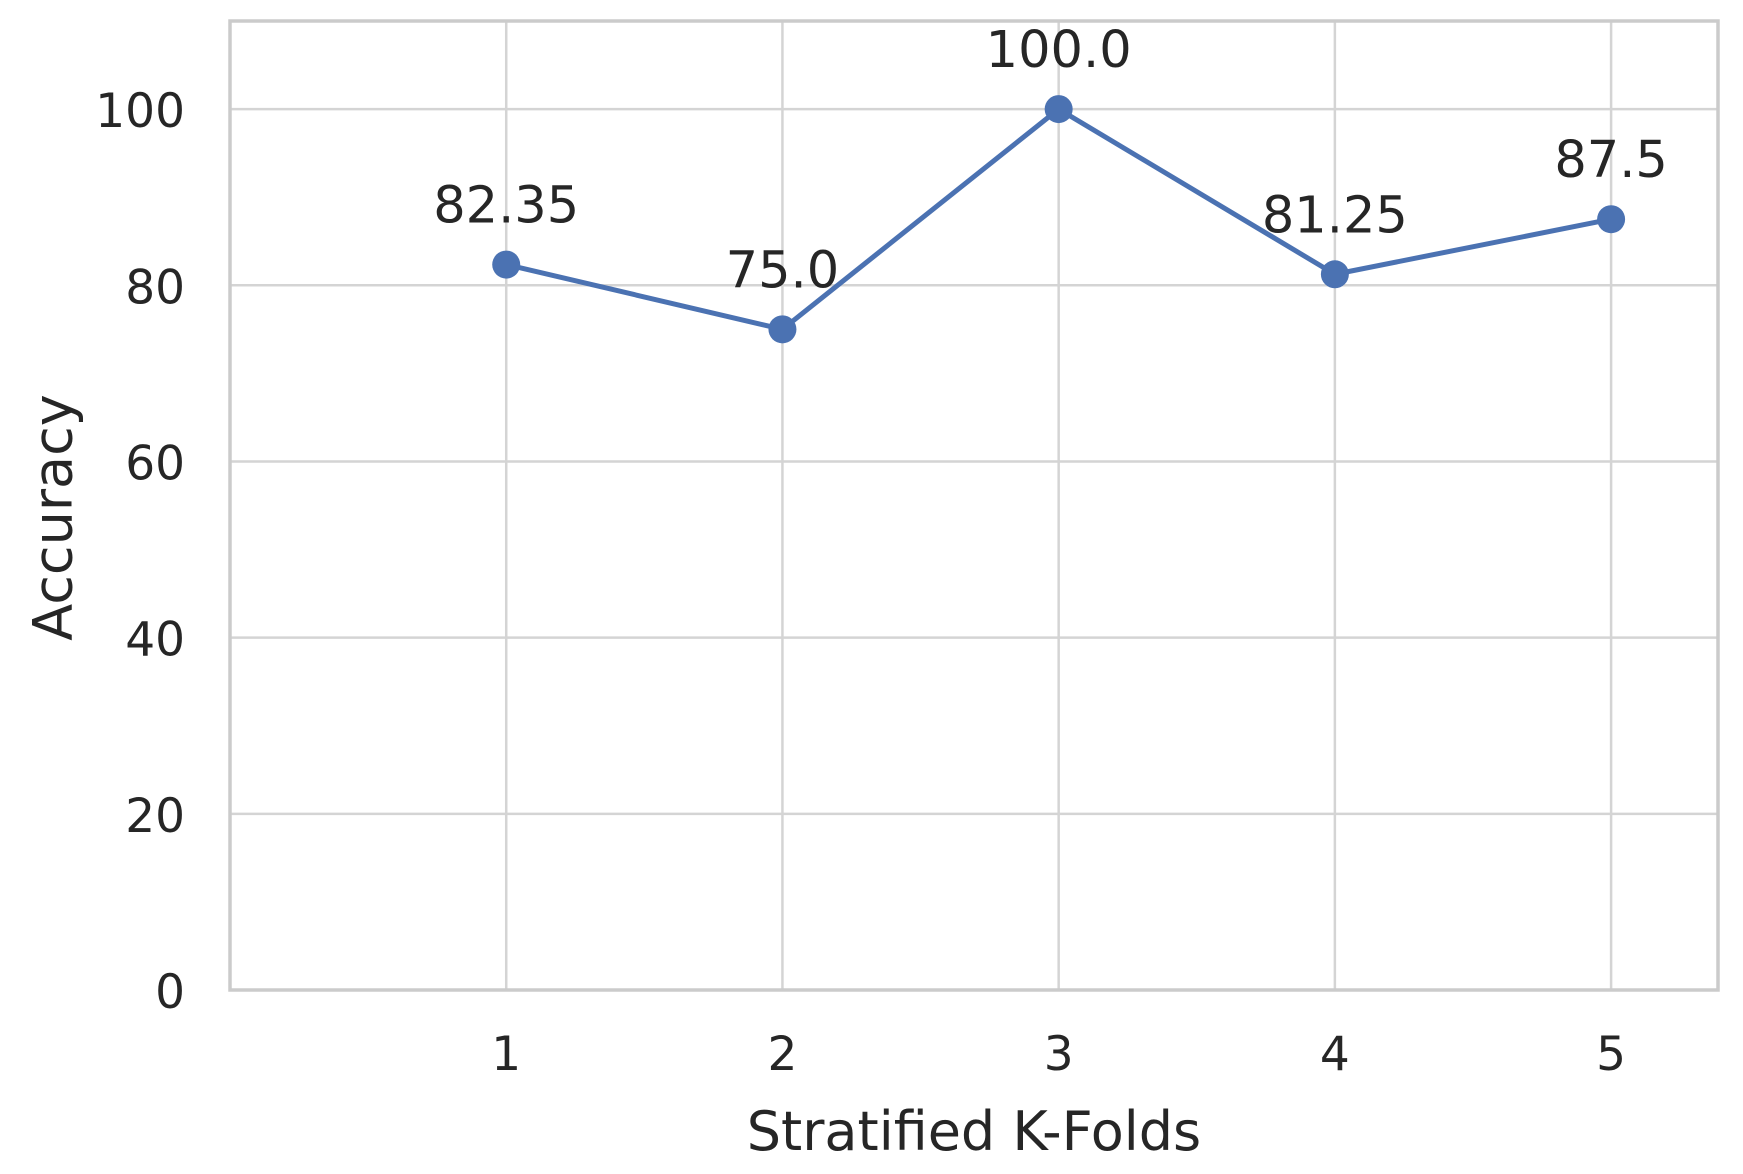 The height and width of the screenshot is (1174, 1743). Describe the element at coordinates (974, 1131) in the screenshot. I see `x-axis-label: Stratified K-Folds` at that location.